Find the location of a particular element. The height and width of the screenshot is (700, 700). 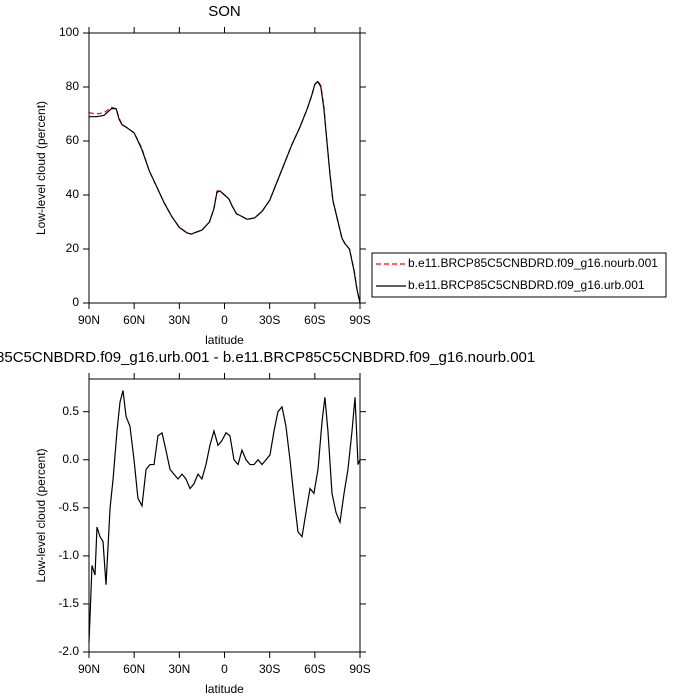

y-tick-label: -1.0 is located at coordinates (68, 555).